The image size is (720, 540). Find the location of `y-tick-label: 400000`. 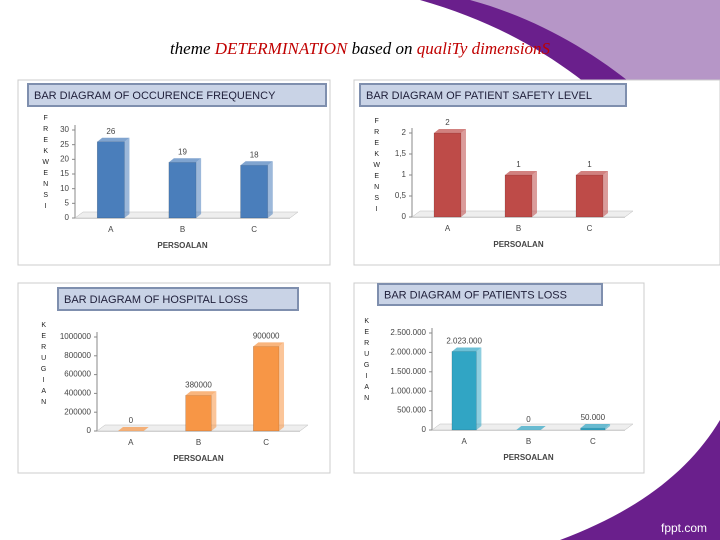

y-tick-label: 400000 is located at coordinates (77, 393).